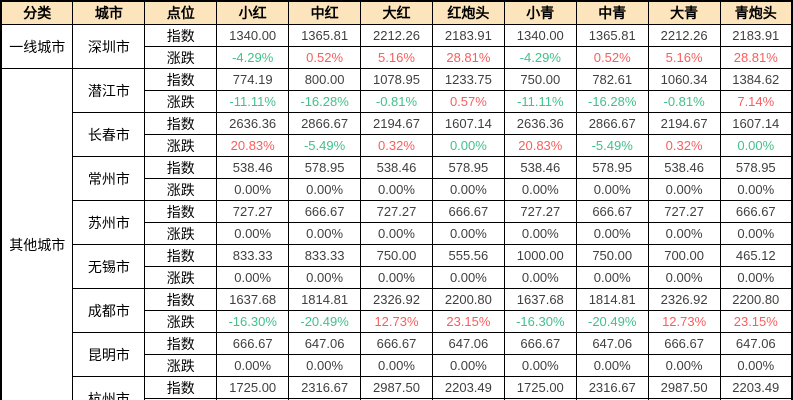 The image size is (793, 400). Describe the element at coordinates (37, 46) in the screenshot. I see `category-cell: 一线城市` at that location.